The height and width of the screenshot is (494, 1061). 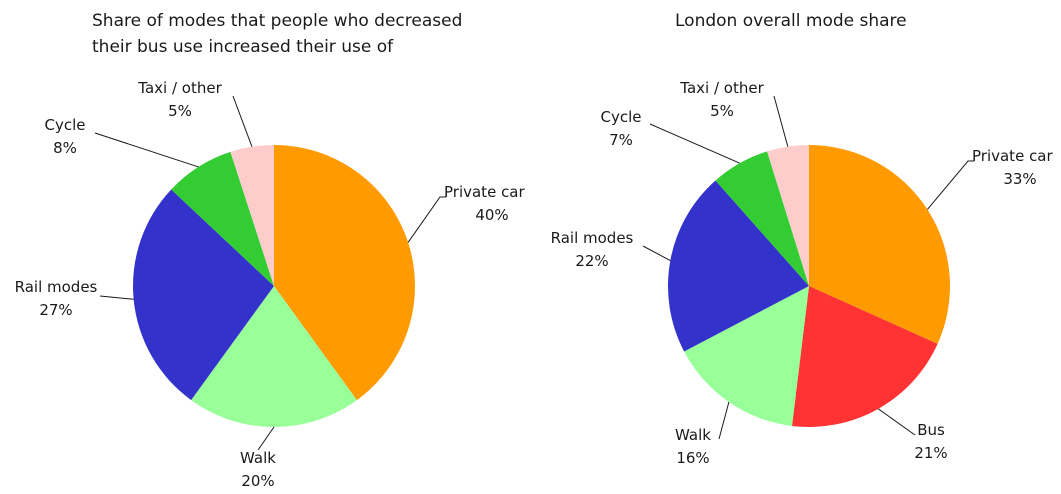 What do you see at coordinates (242, 121) in the screenshot?
I see `leader-line-left-taxi-other` at bounding box center [242, 121].